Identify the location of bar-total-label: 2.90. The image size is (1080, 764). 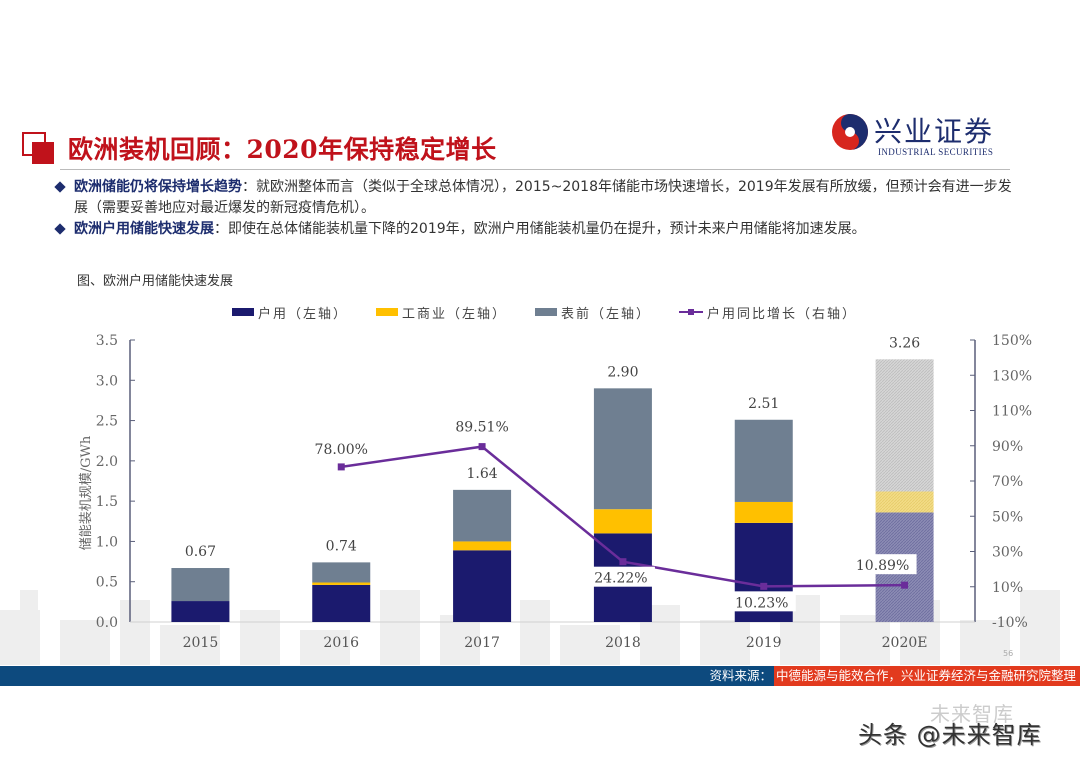
(622, 372).